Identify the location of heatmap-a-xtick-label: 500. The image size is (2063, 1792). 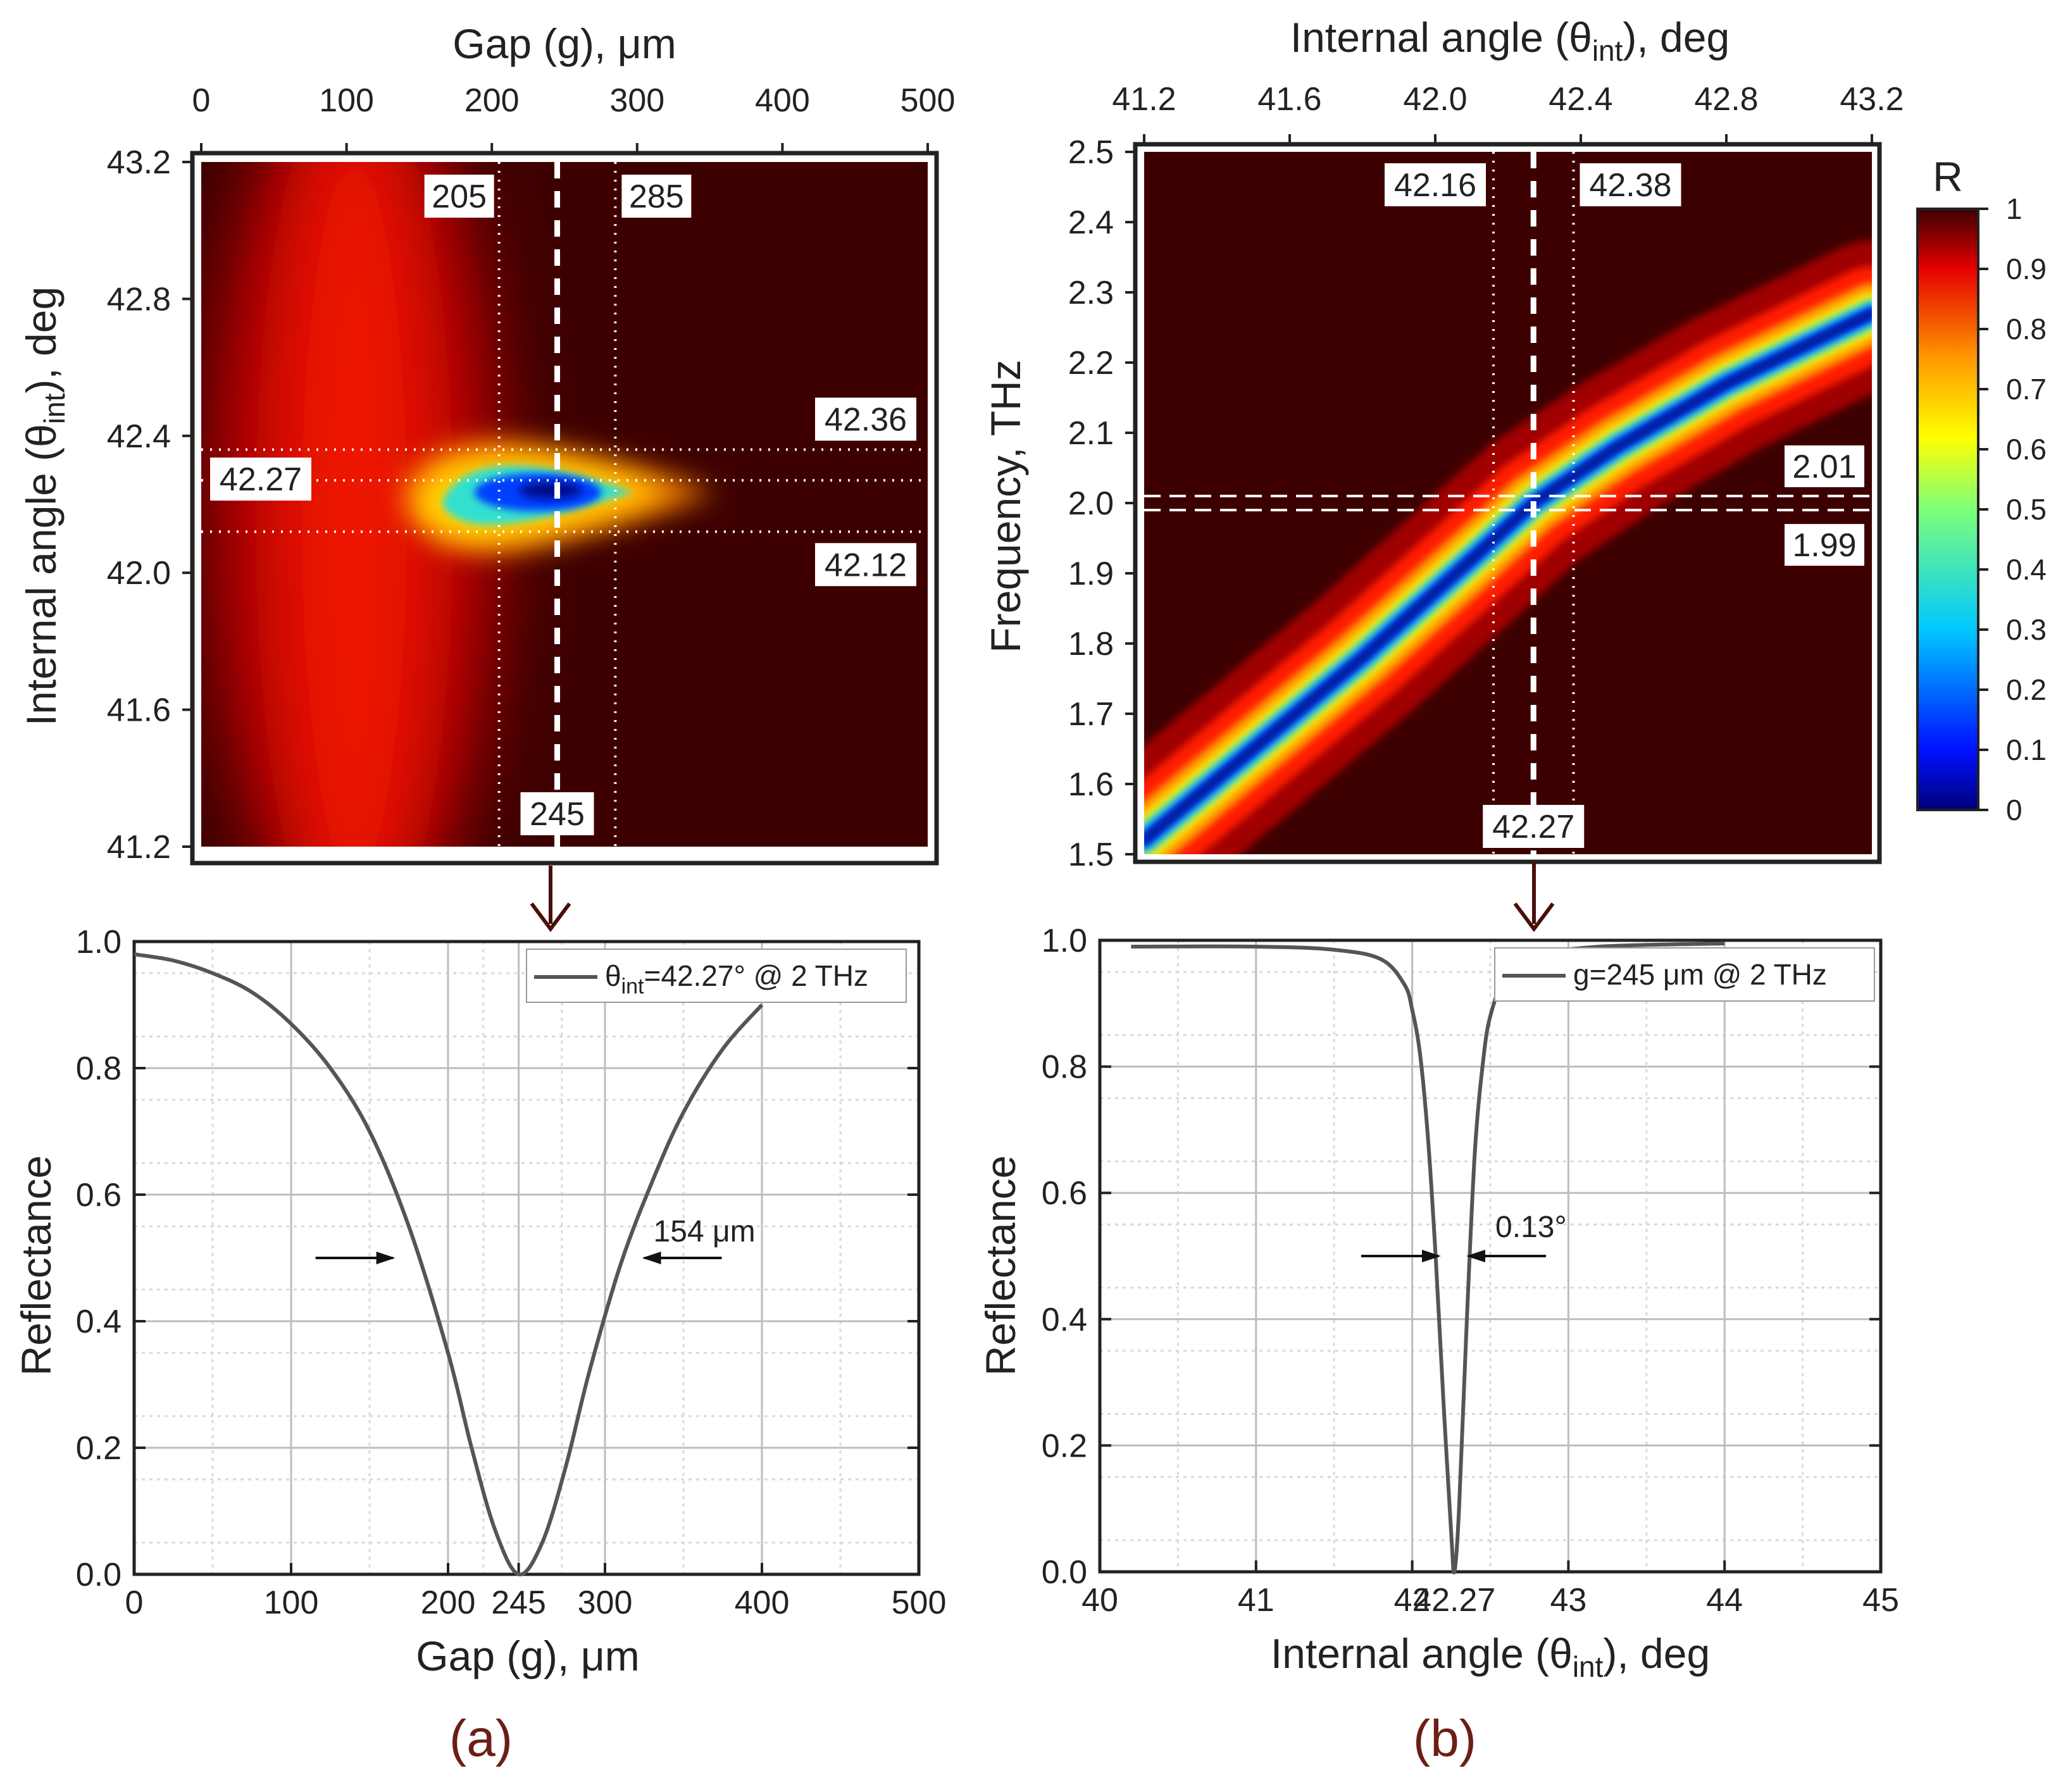
(928, 101).